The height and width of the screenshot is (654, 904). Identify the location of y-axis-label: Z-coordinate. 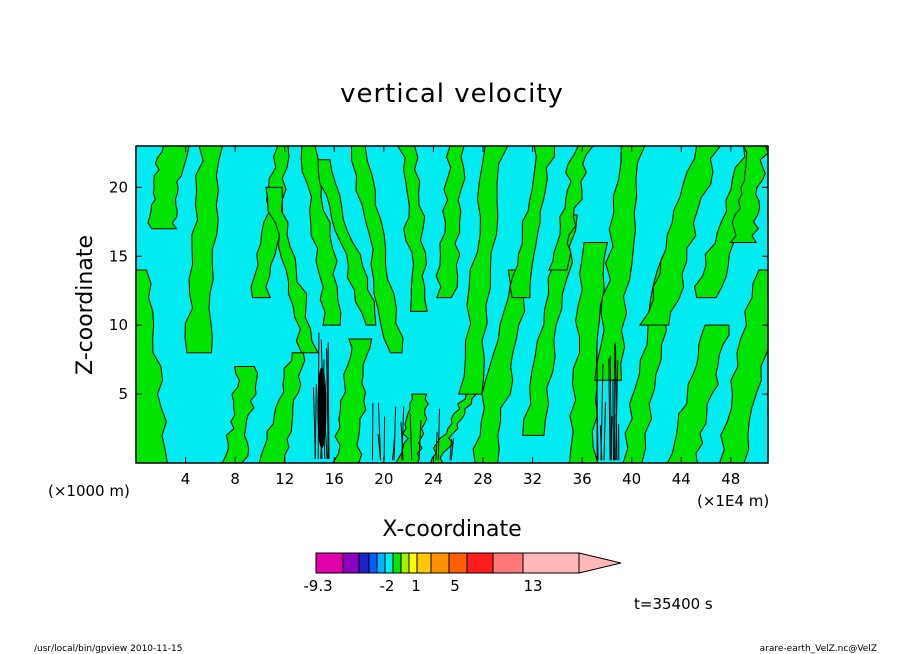
(85, 305).